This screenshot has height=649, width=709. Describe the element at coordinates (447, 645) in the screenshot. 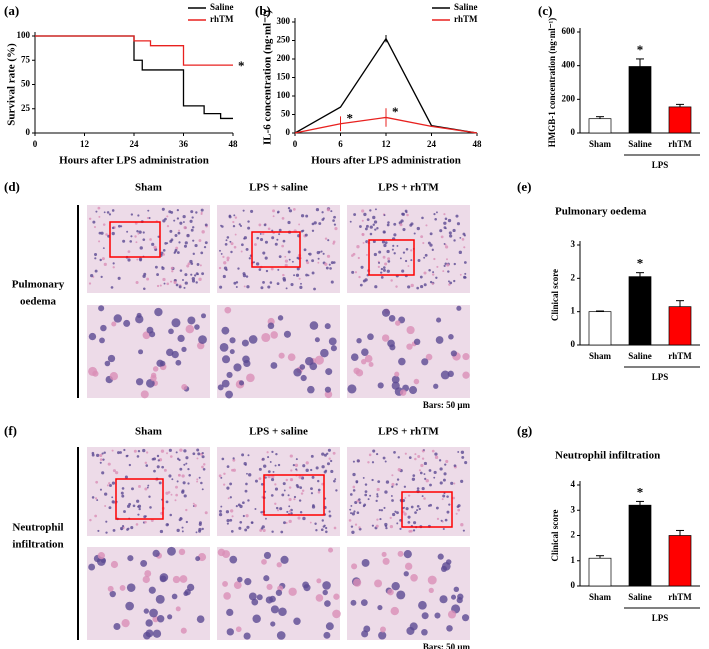

I see `scale-label: Bars: 50 μm` at that location.